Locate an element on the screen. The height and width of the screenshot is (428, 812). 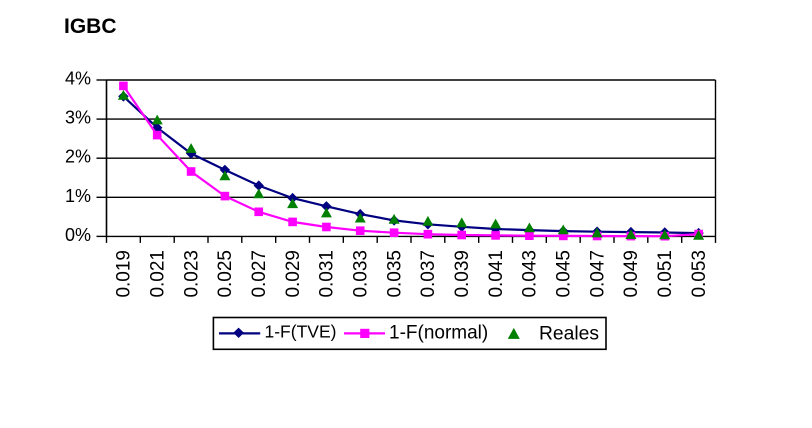
svg-text: 2% is located at coordinates (78, 157).